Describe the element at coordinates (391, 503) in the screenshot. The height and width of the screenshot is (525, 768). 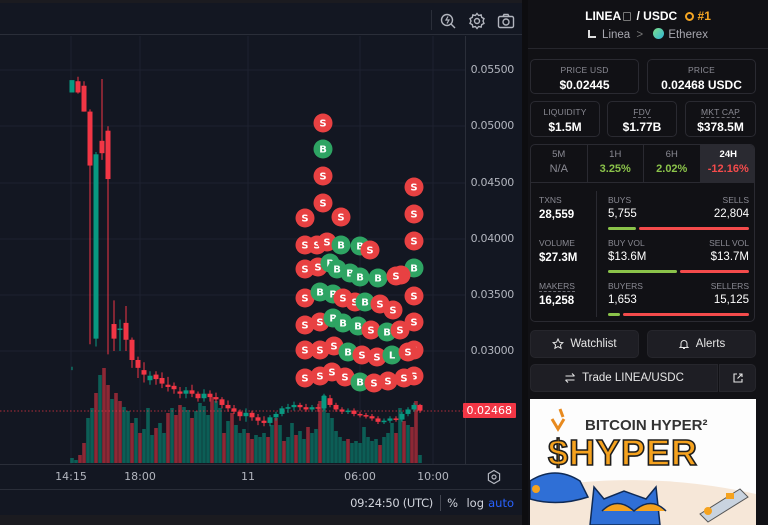
I see `utc-clock: 09:24:50 (UTC)` at that location.